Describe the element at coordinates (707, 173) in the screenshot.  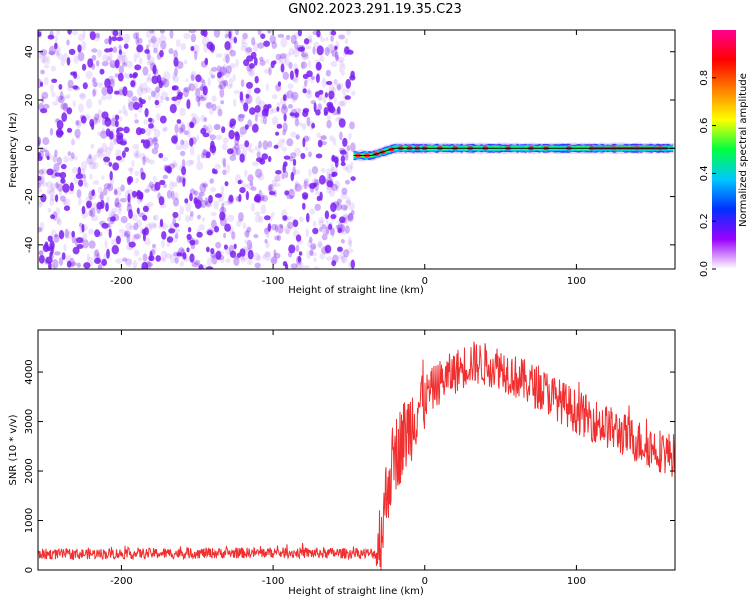
I see `colorbar-ticks: 0.0 0.2 0.4 0.6 0.8` at that location.